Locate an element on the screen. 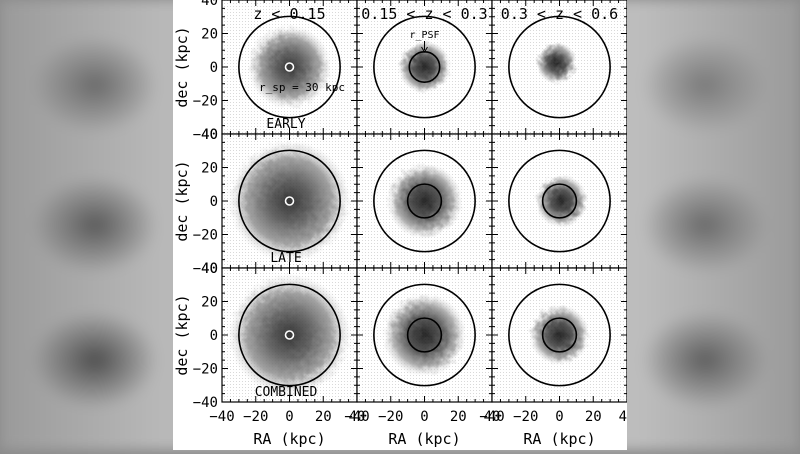 The width and height of the screenshot is (800, 454). panel-r0-c0: z < 0.15 EARLY 40 20 0 −20 −40 r_sp = 30 kpc is located at coordinates (275, 71).